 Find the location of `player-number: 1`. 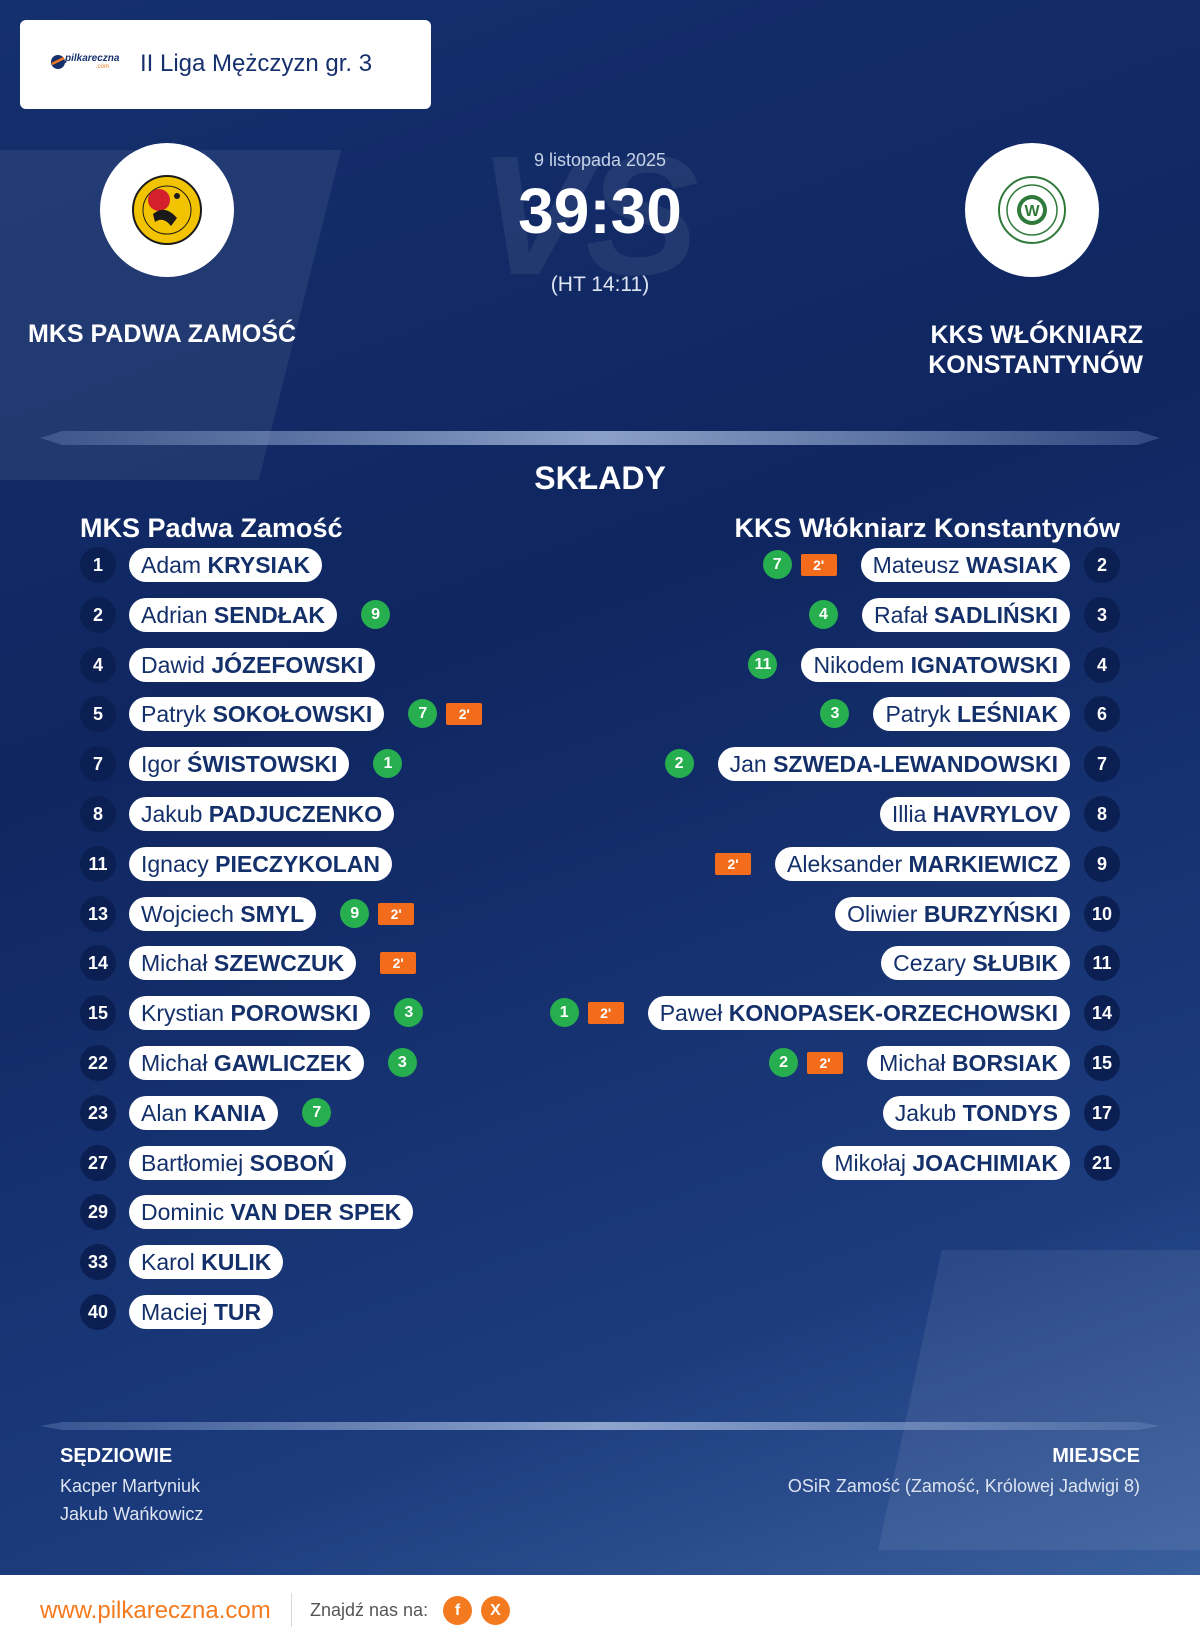

player-number: 1 is located at coordinates (98, 565).